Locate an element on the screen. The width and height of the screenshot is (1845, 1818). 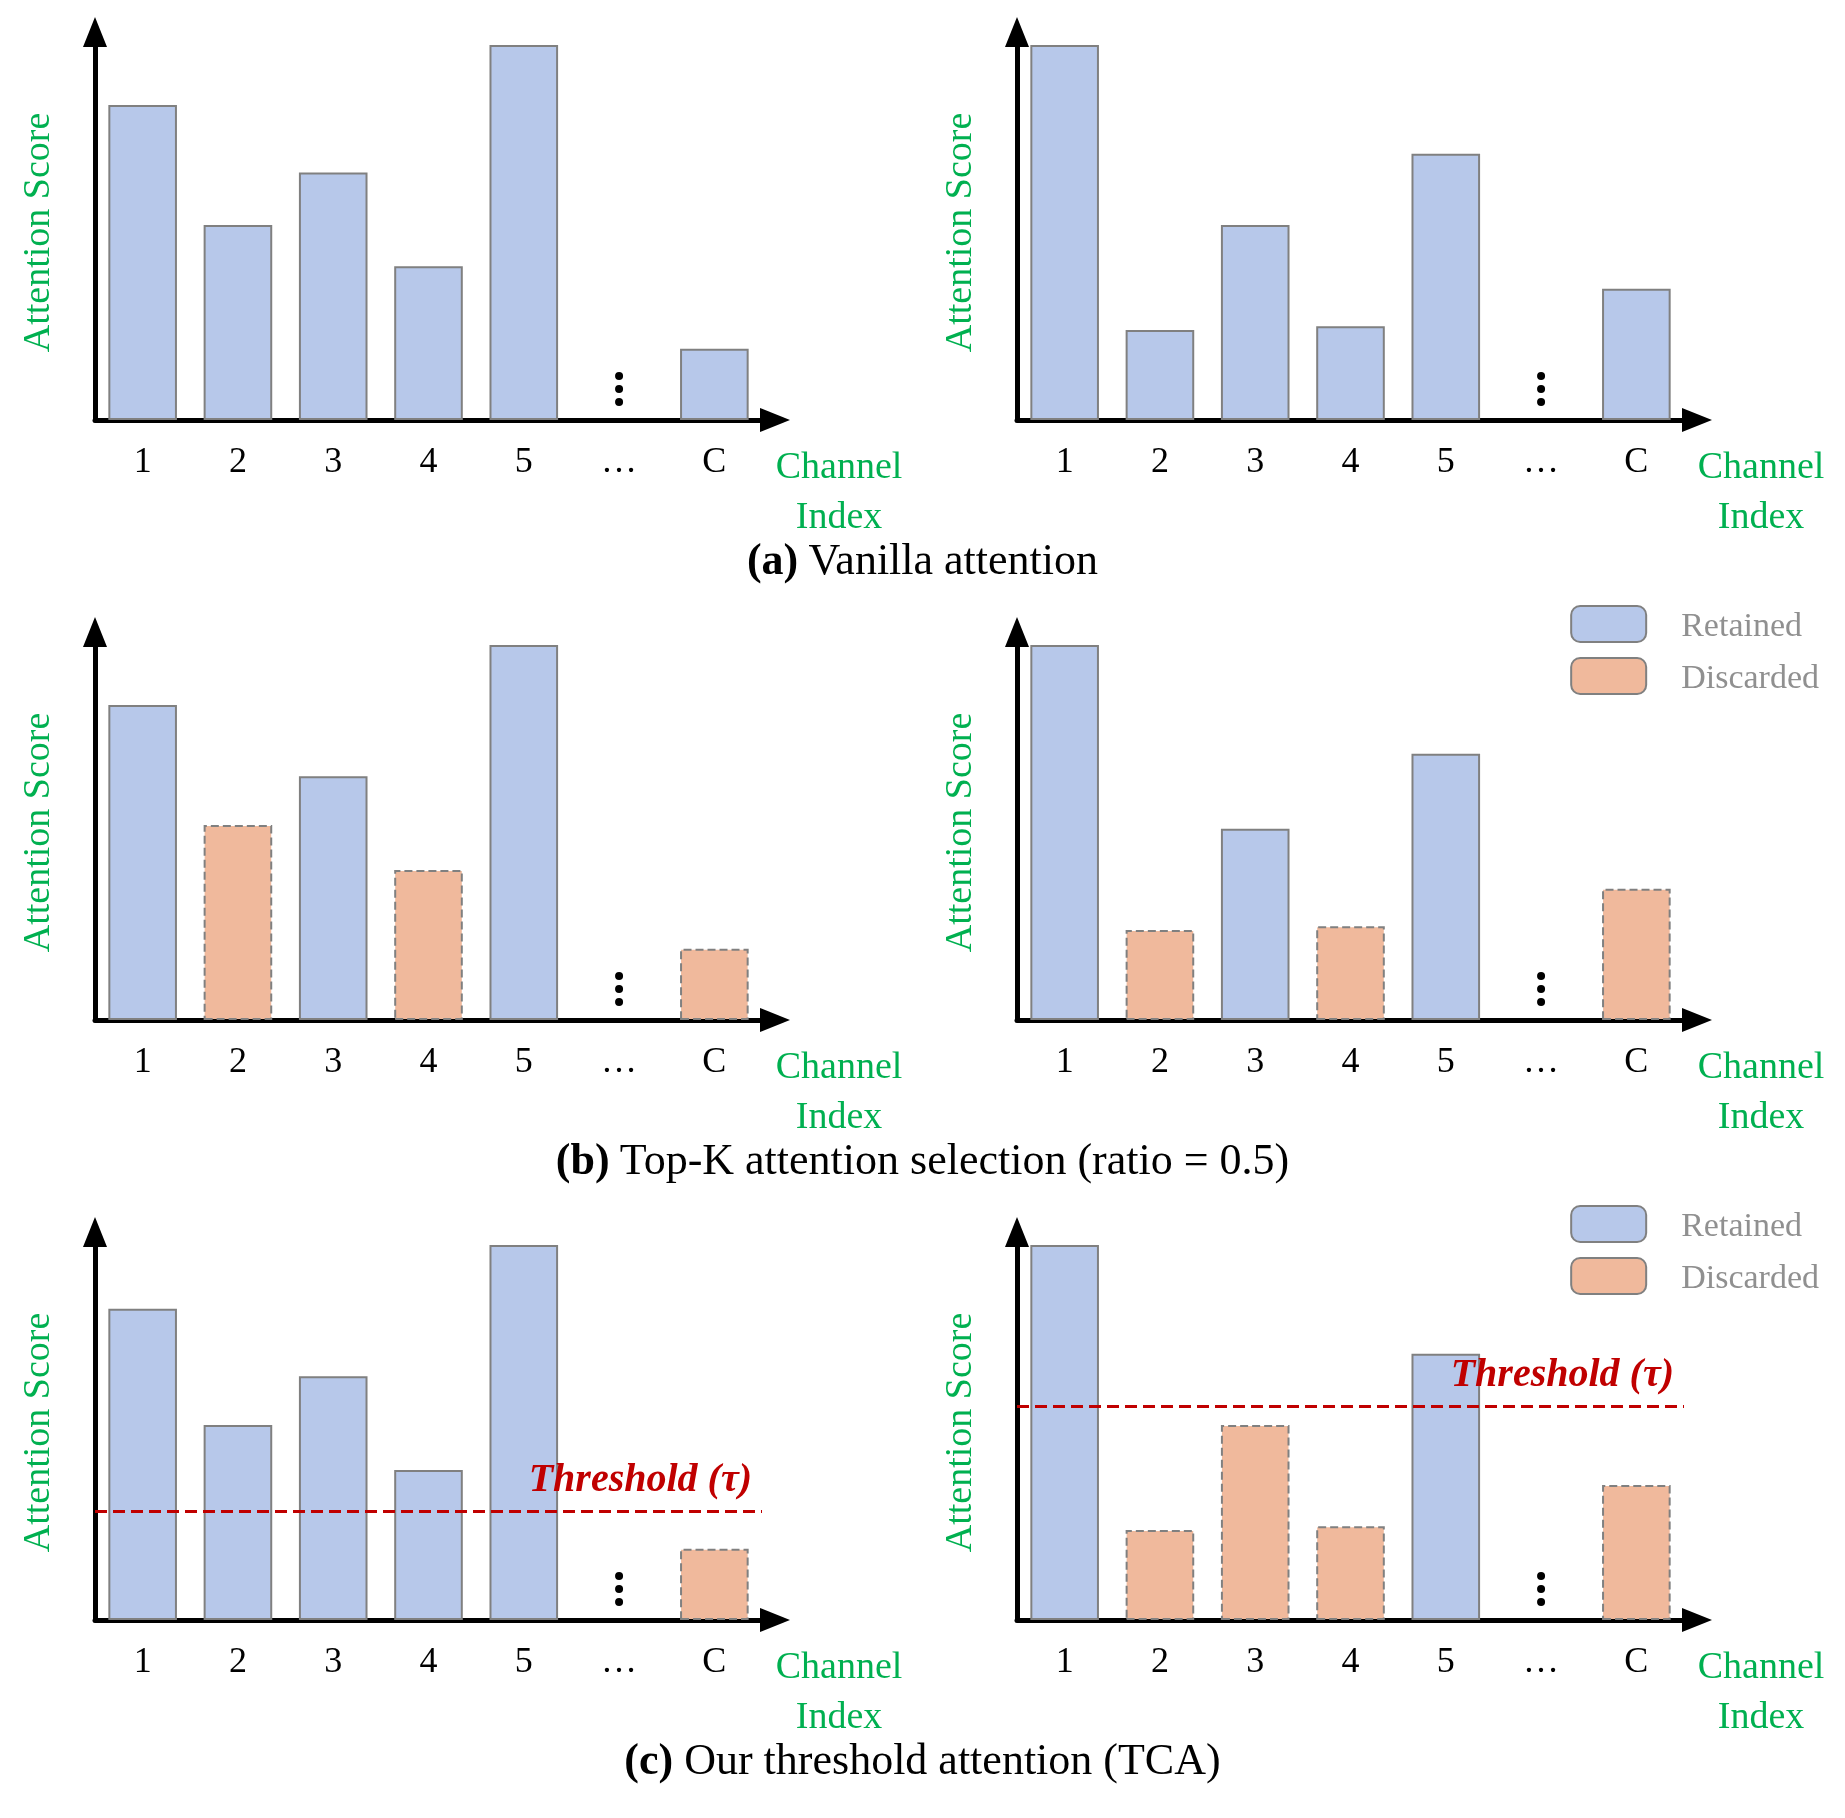
text: (a) Vanilla attention is located at coordinates (922, 559).